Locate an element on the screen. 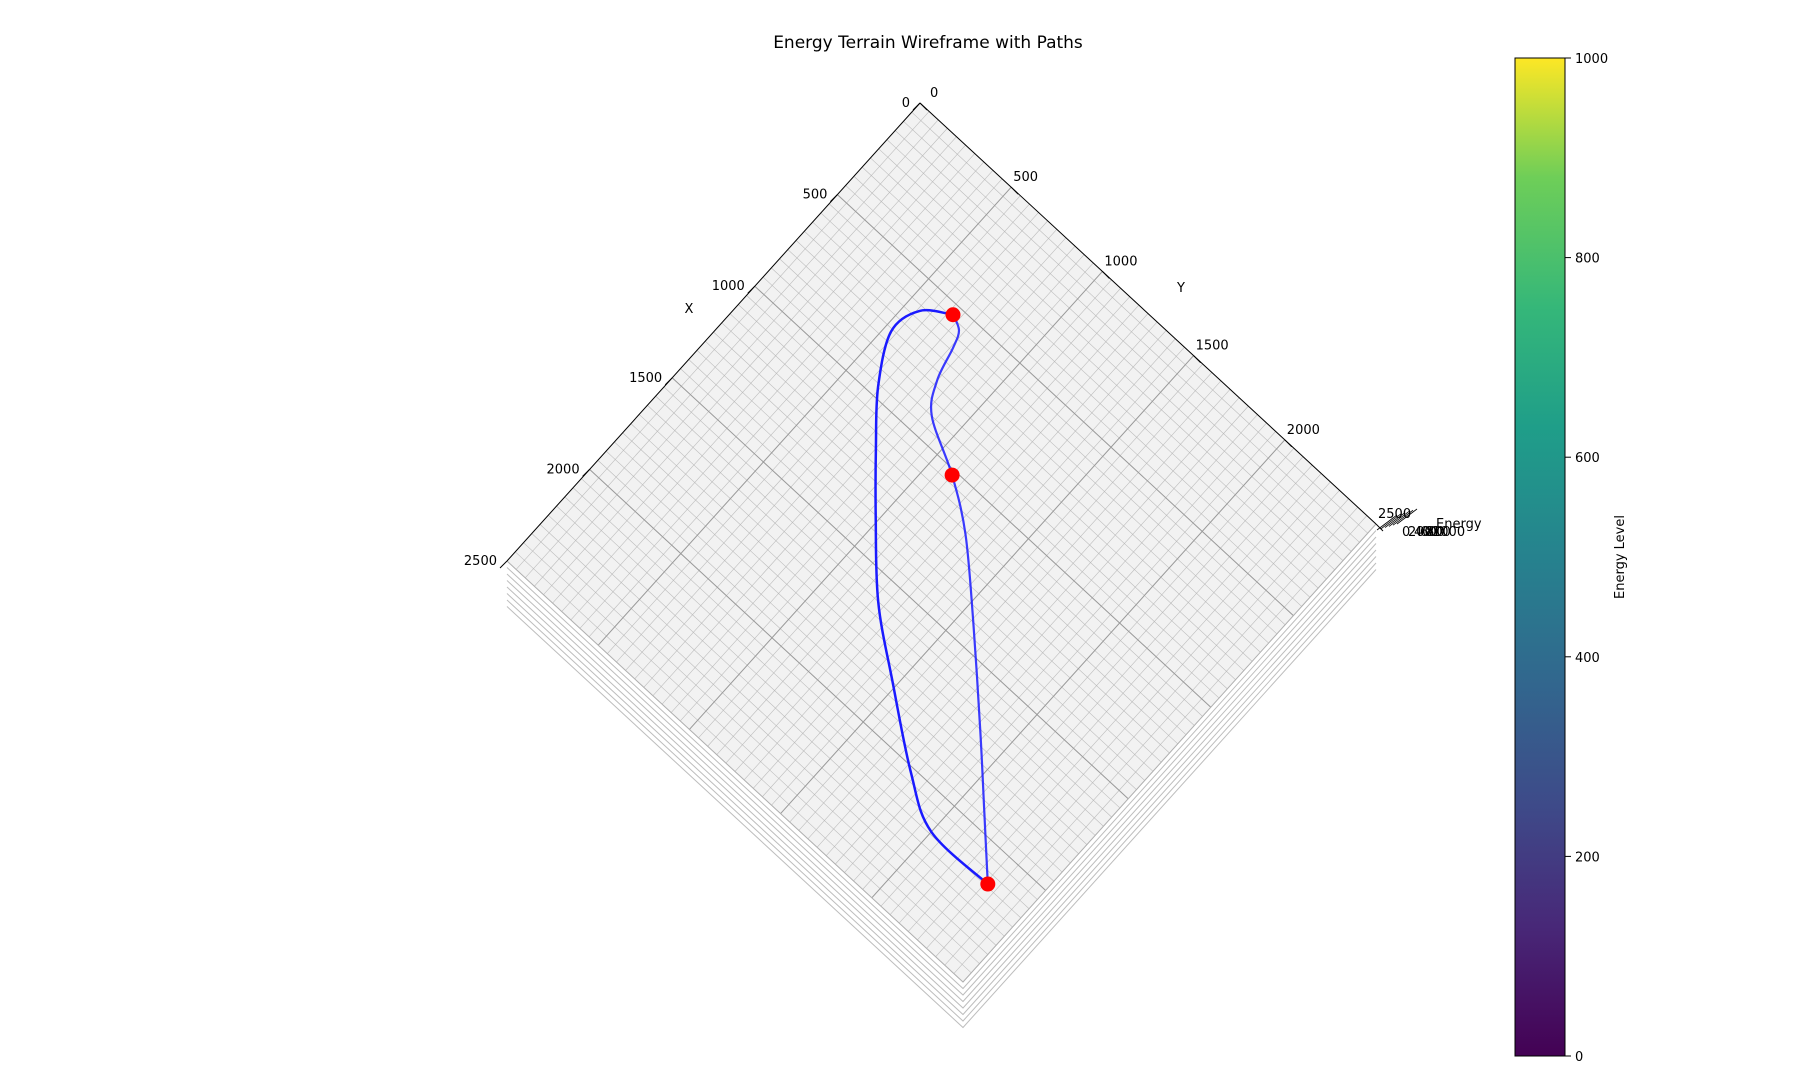 The height and width of the screenshot is (1090, 1800). x-tick-label: 2500 is located at coordinates (480, 561).